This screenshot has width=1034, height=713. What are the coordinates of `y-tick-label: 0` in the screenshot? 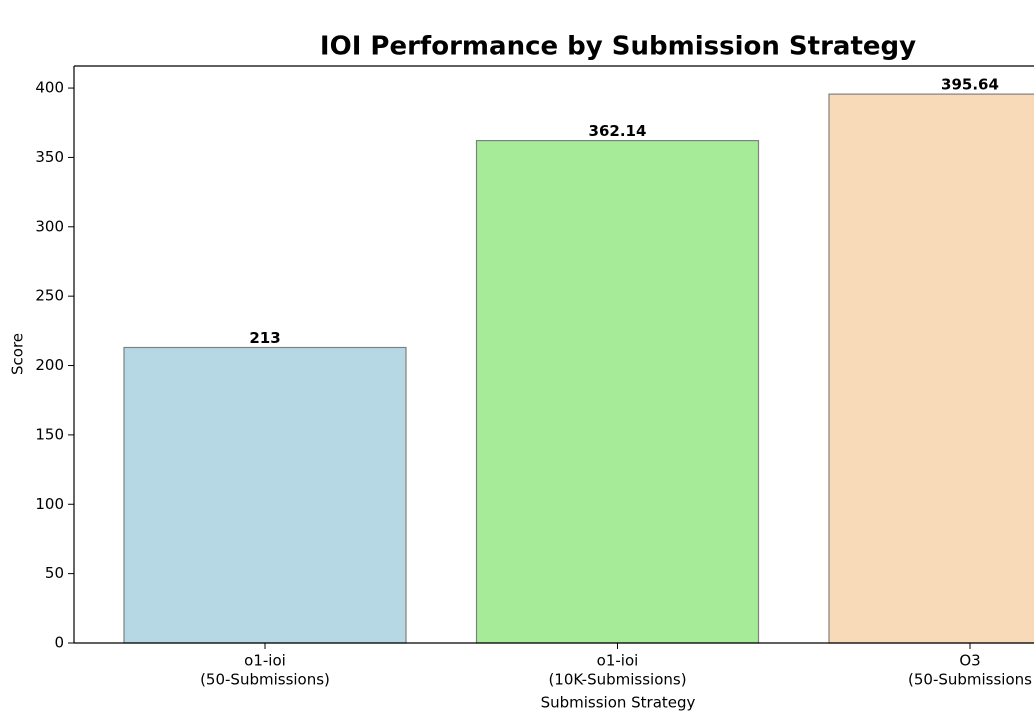 It's located at (59, 643).